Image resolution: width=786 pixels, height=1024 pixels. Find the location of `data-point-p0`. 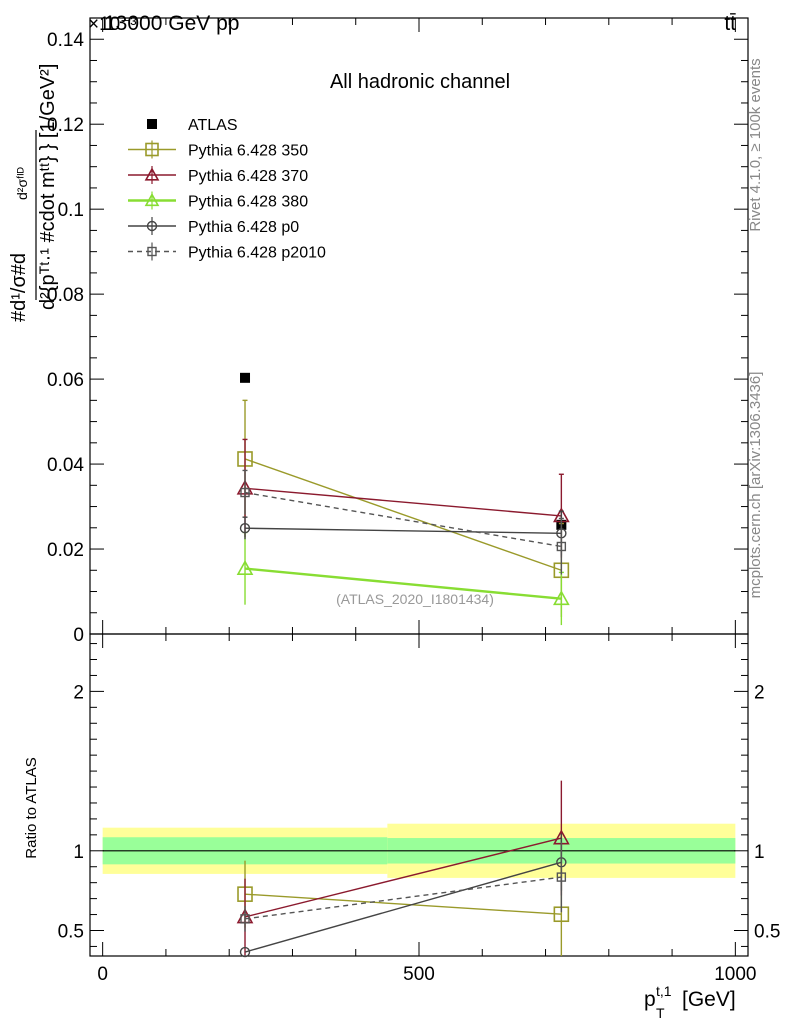

data-point-p0 is located at coordinates (245, 528).